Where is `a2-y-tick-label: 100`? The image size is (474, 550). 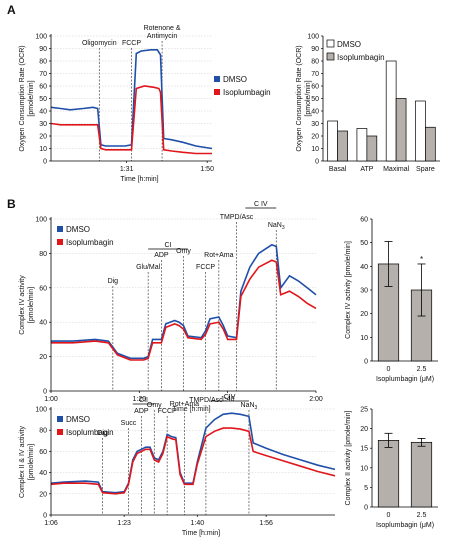 a2-y-tick-label: 100 is located at coordinates (313, 37).